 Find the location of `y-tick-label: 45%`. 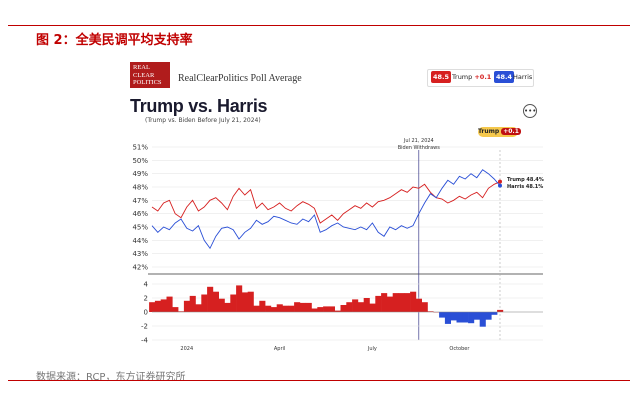

y-tick-label: 45% is located at coordinates (140, 228).